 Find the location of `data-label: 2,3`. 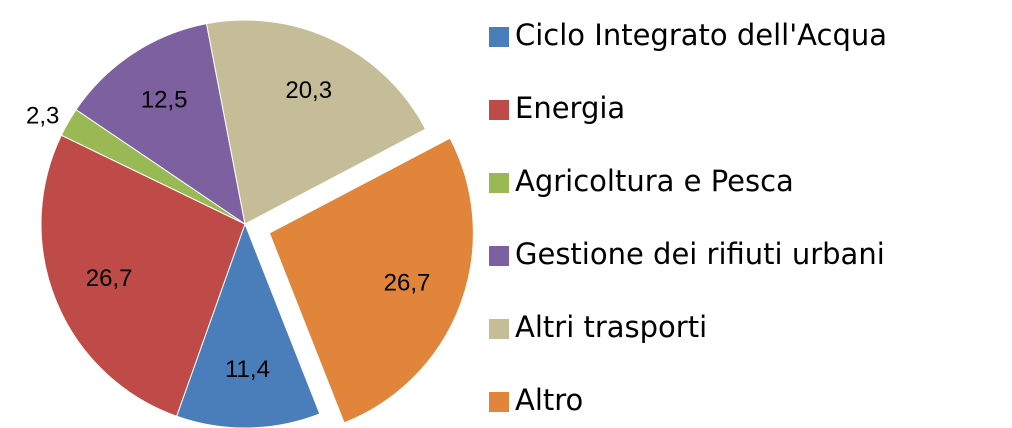

data-label: 2,3 is located at coordinates (42, 115).